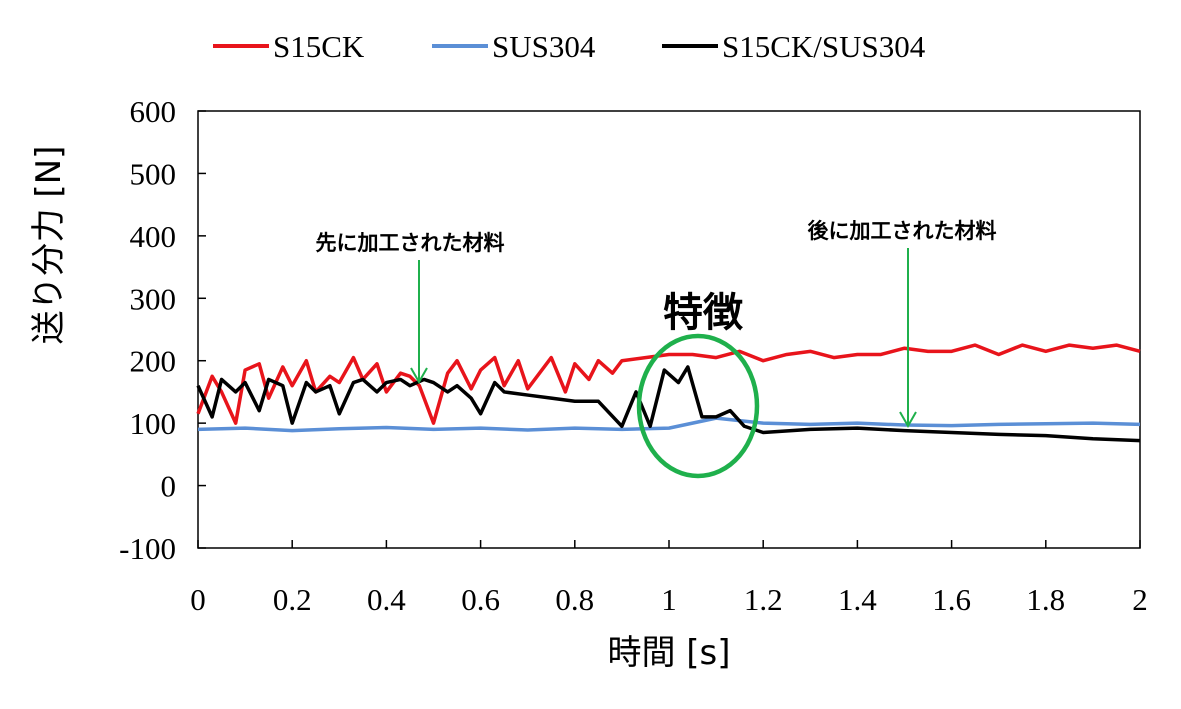 The image size is (1181, 709). Describe the element at coordinates (698, 406) in the screenshot. I see `feature-circle` at that location.